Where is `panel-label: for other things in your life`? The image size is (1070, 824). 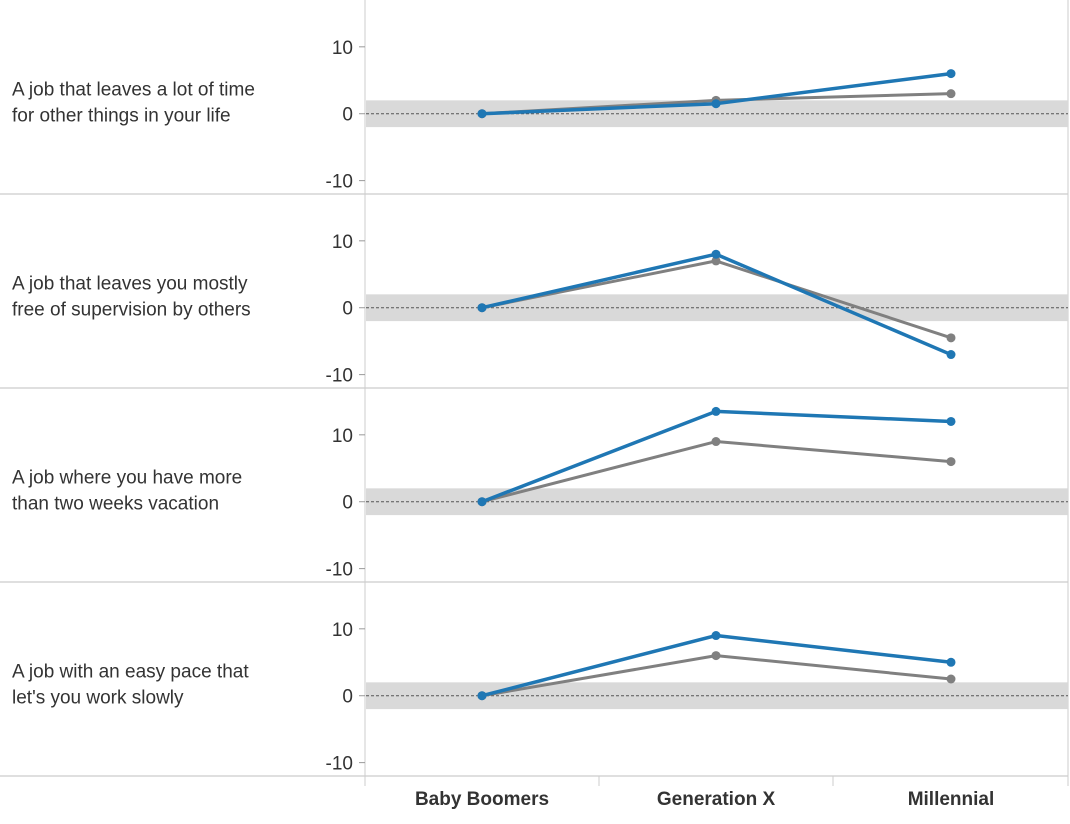
panel-label: for other things in your life is located at coordinates (121, 116).